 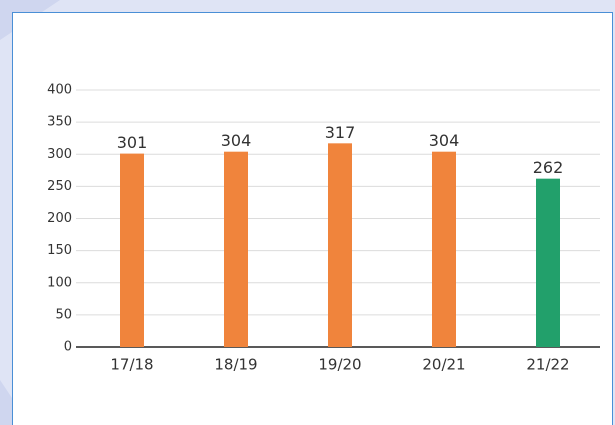 What do you see at coordinates (547, 365) in the screenshot?
I see `x-tick-label: 21/22` at bounding box center [547, 365].